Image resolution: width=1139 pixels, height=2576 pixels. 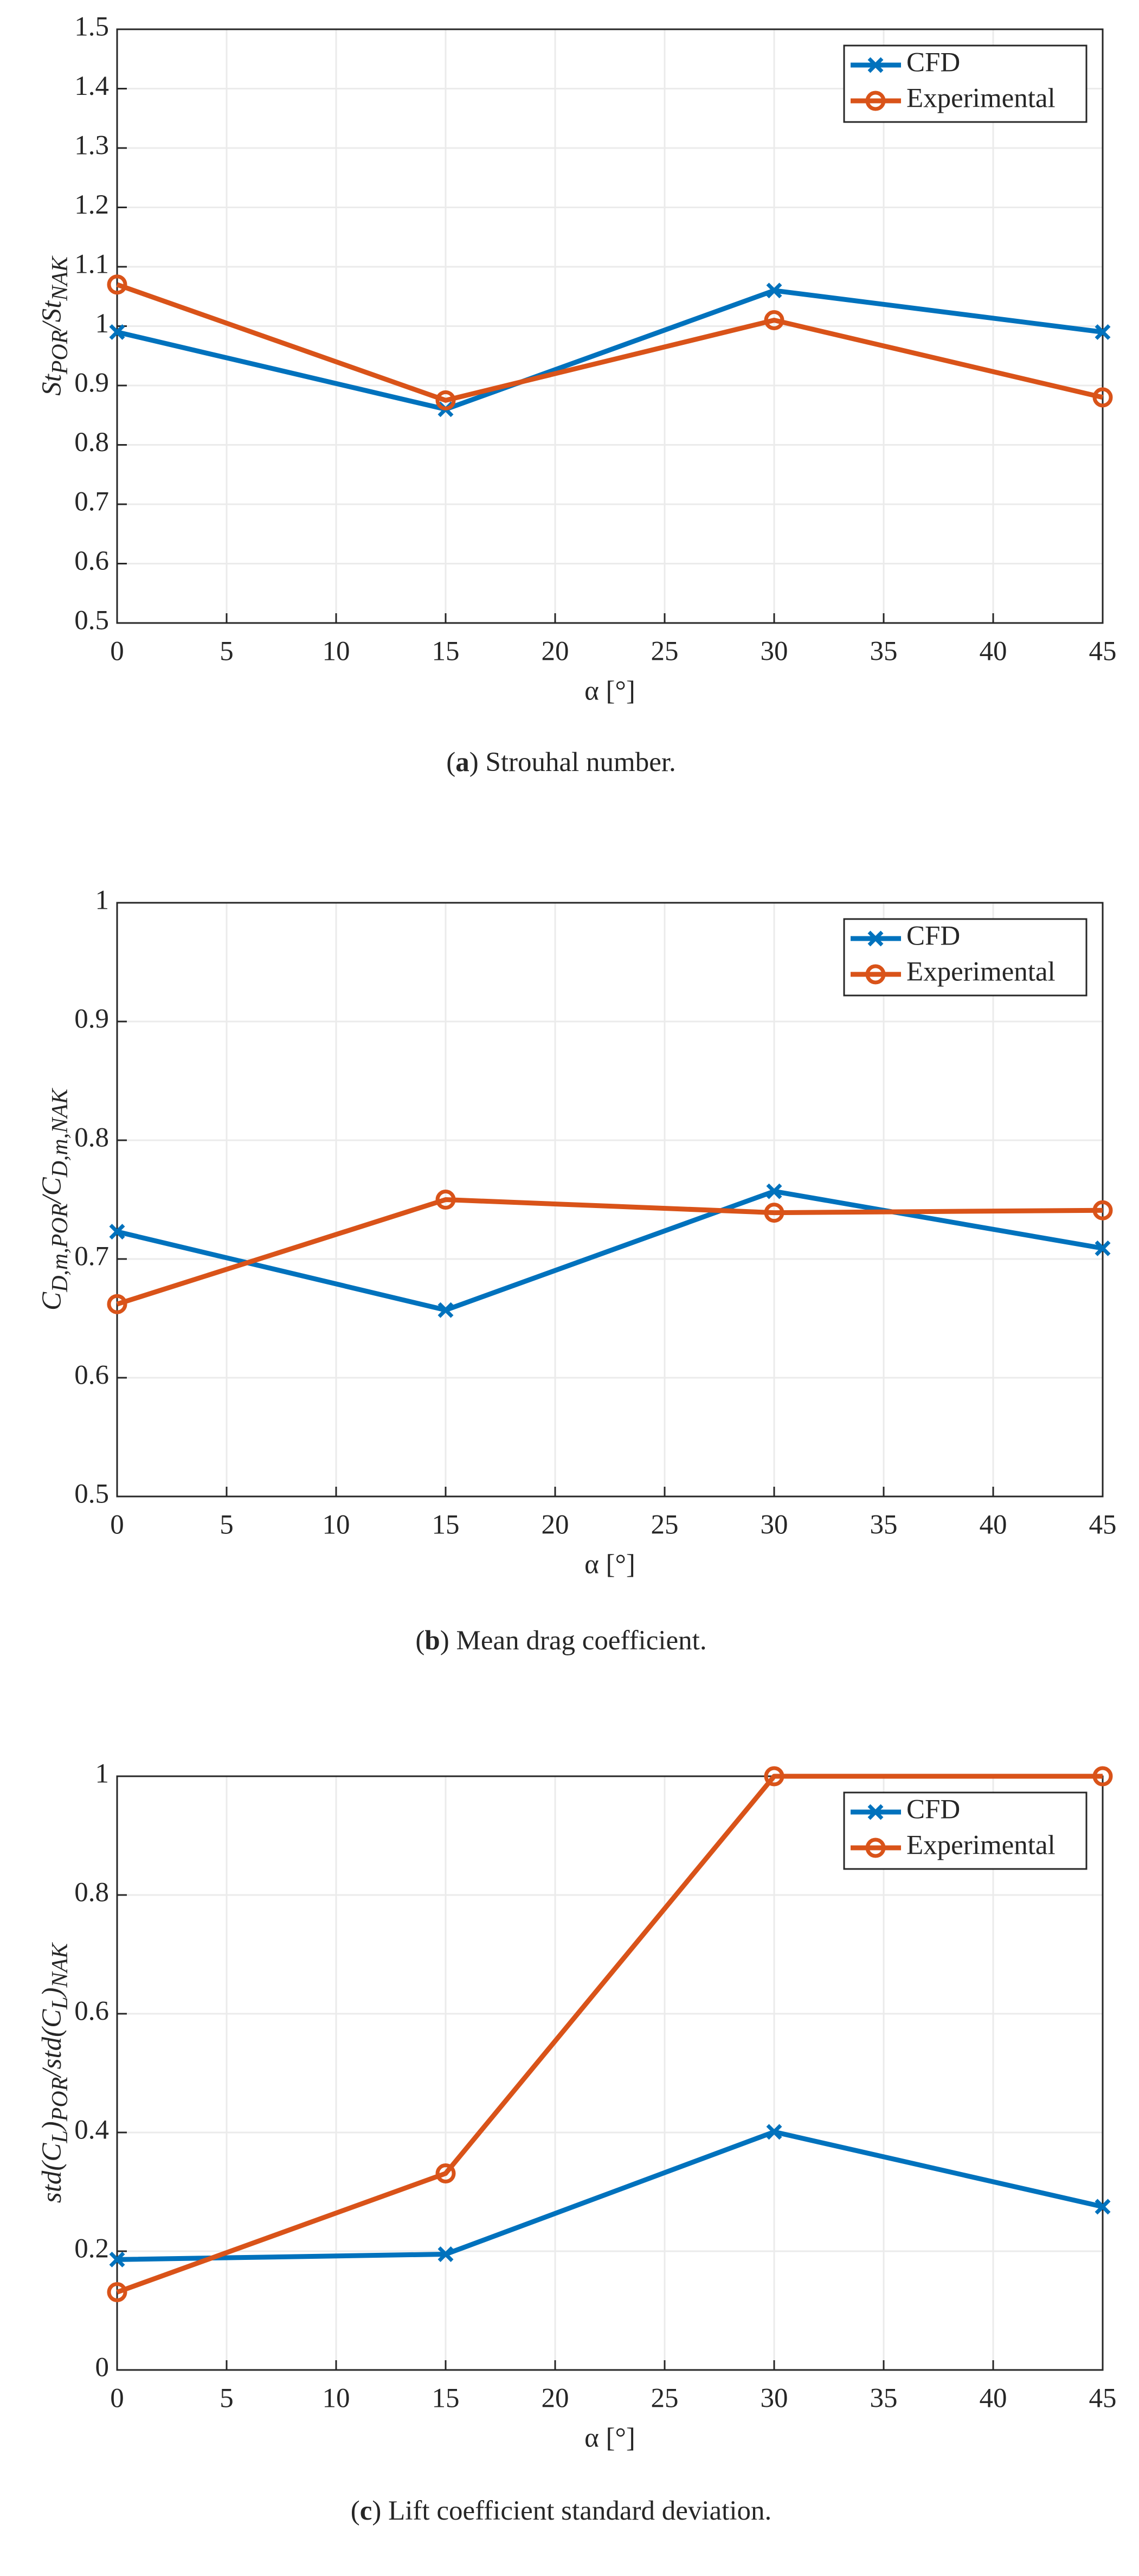 What do you see at coordinates (774, 2399) in the screenshot?
I see `x-tick-label: 30` at bounding box center [774, 2399].